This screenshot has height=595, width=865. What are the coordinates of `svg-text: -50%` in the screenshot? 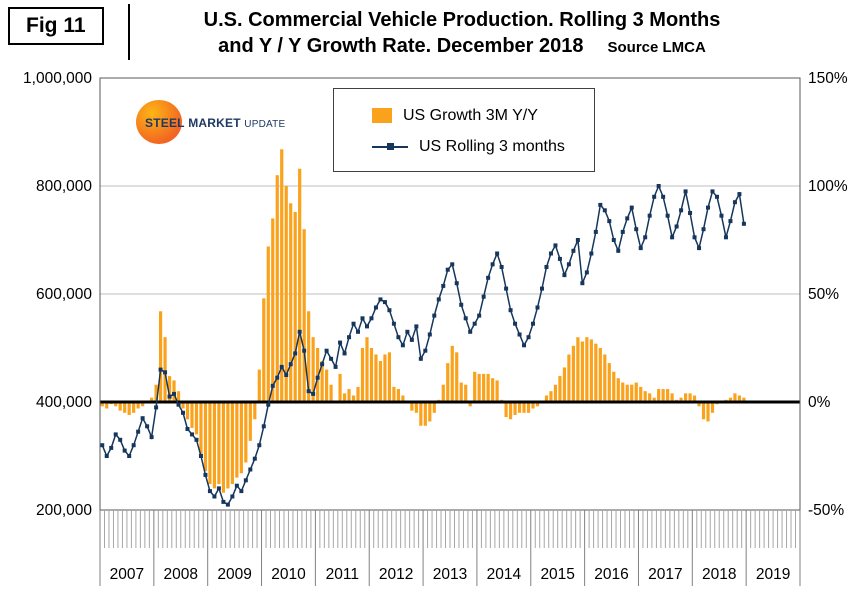 It's located at (826, 510).